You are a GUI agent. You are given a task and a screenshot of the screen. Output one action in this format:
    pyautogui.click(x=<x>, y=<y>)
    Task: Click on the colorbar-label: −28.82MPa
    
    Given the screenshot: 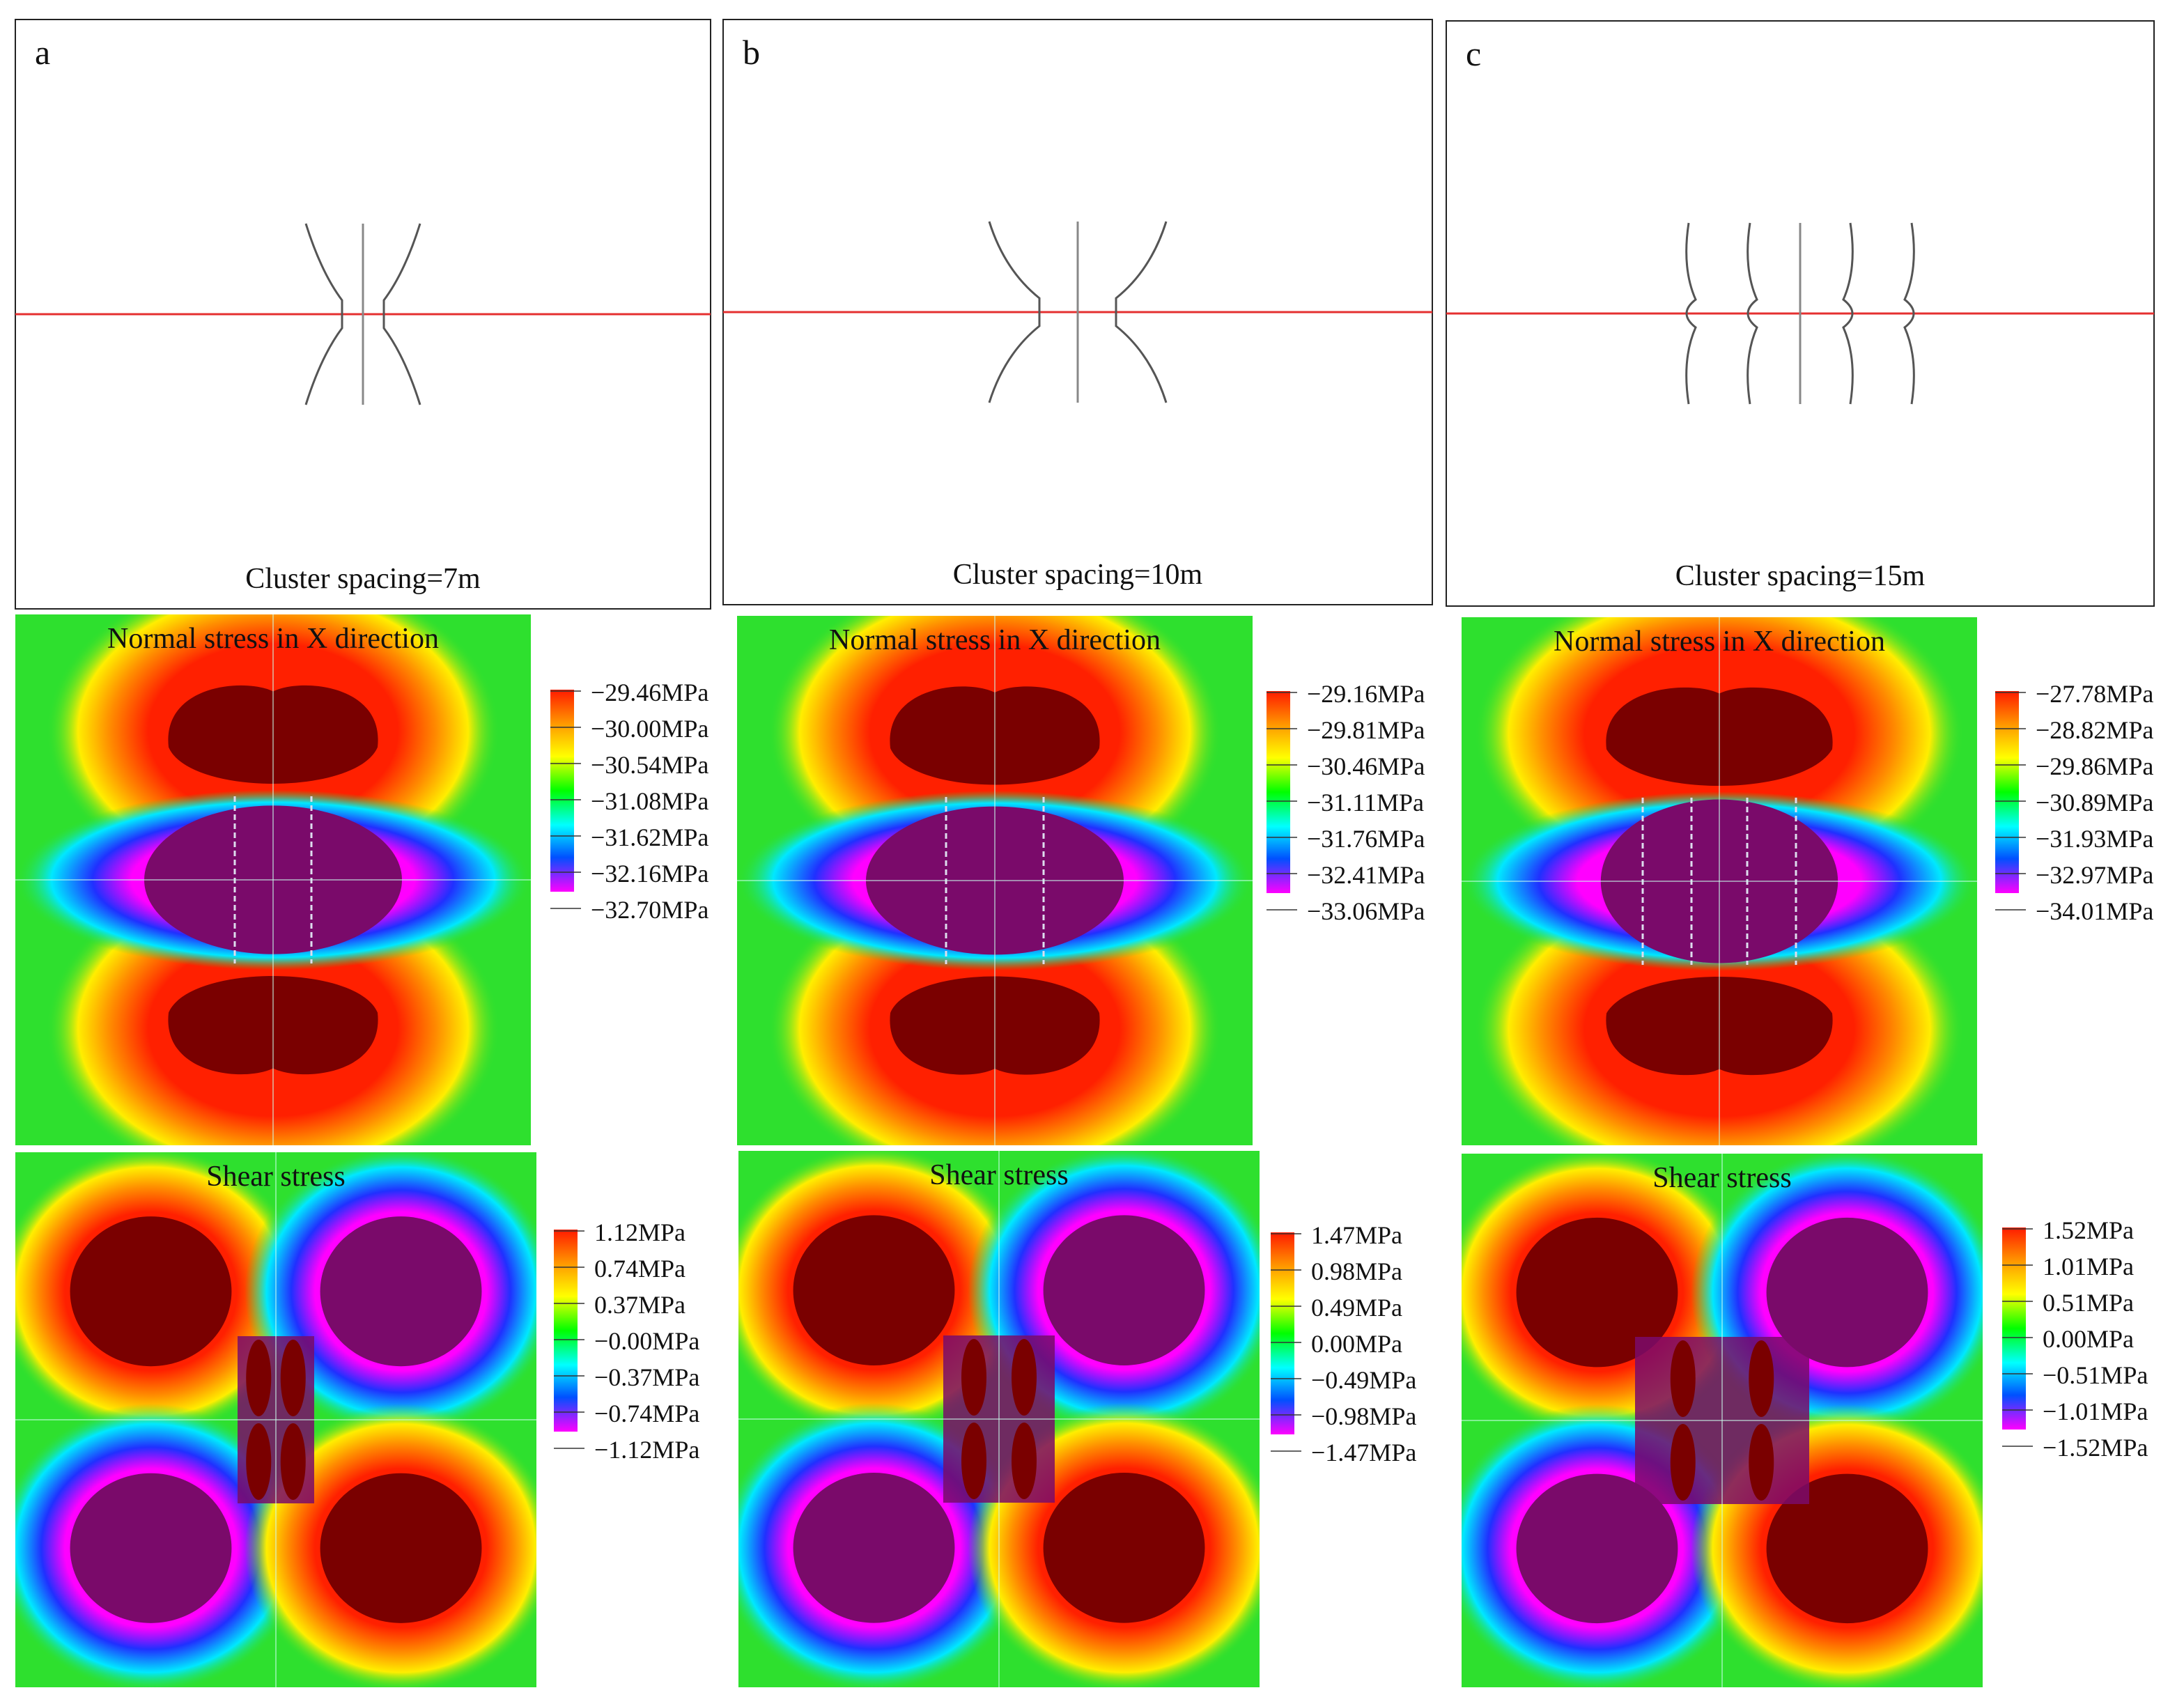 What is the action you would take?
    pyautogui.click(x=2094, y=730)
    